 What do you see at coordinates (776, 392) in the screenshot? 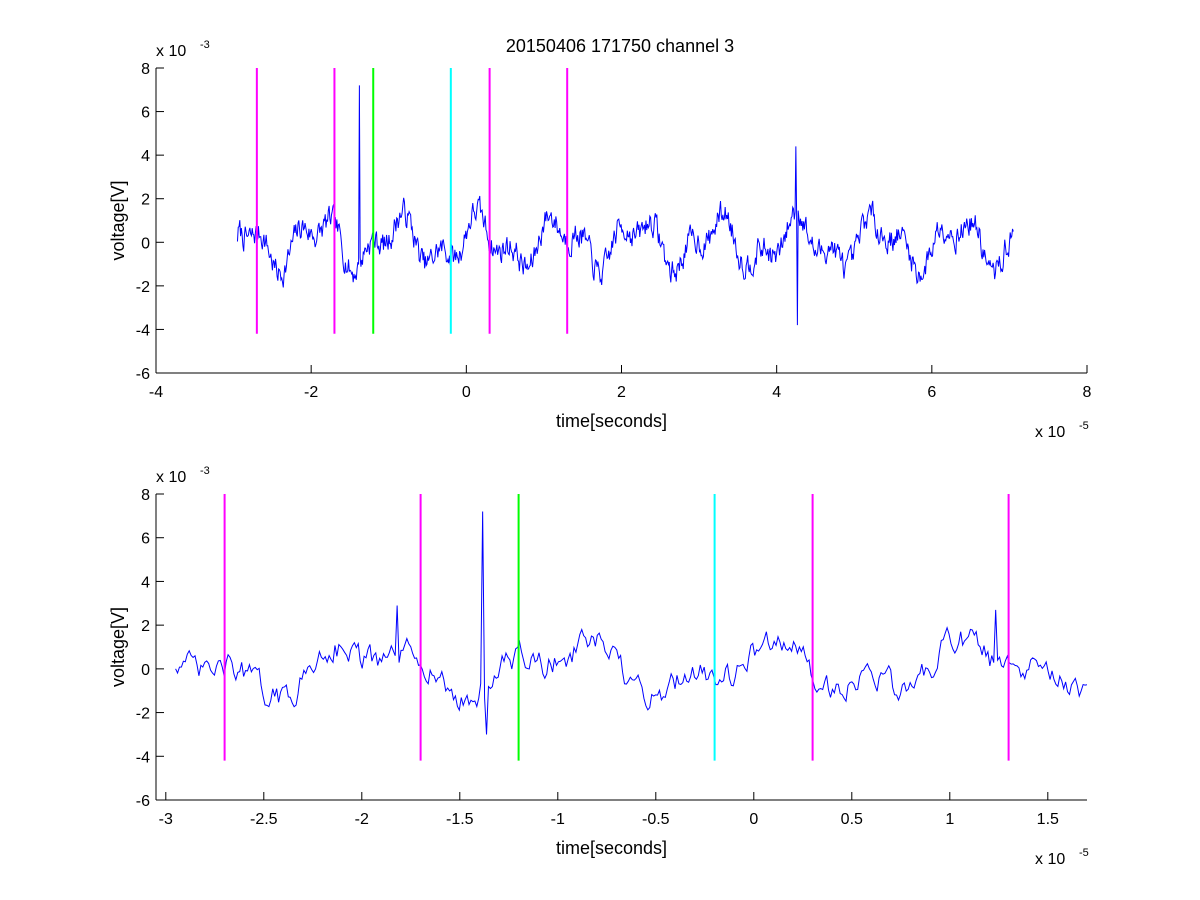
I see `x-tick-label: 4` at bounding box center [776, 392].